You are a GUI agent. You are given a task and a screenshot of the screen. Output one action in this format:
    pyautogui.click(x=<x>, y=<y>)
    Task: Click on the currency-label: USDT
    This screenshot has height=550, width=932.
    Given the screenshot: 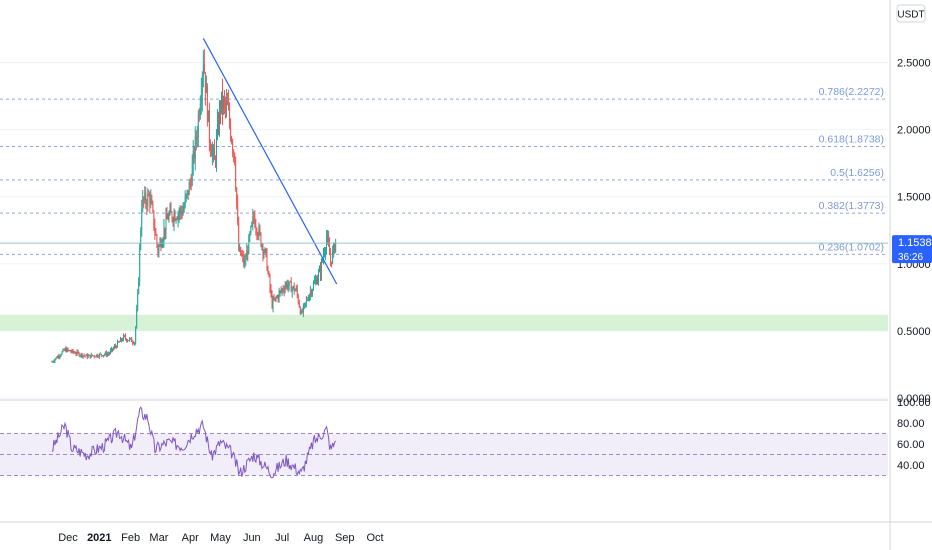 What is the action you would take?
    pyautogui.click(x=910, y=15)
    